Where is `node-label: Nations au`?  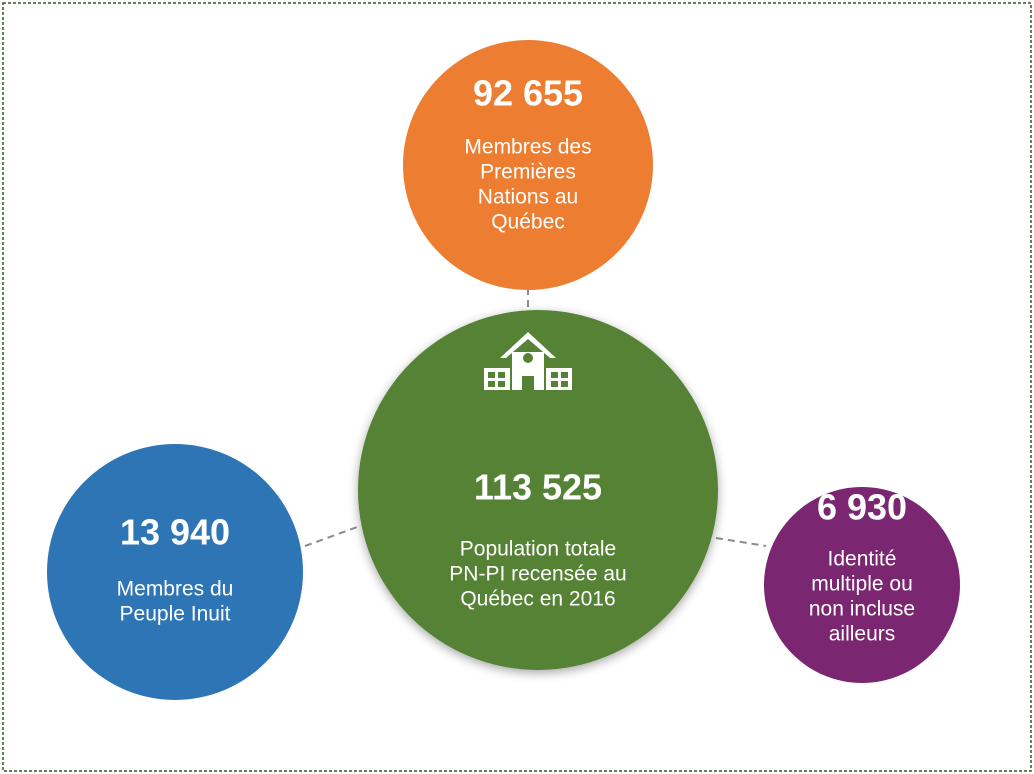
node-label: Nations au is located at coordinates (528, 197).